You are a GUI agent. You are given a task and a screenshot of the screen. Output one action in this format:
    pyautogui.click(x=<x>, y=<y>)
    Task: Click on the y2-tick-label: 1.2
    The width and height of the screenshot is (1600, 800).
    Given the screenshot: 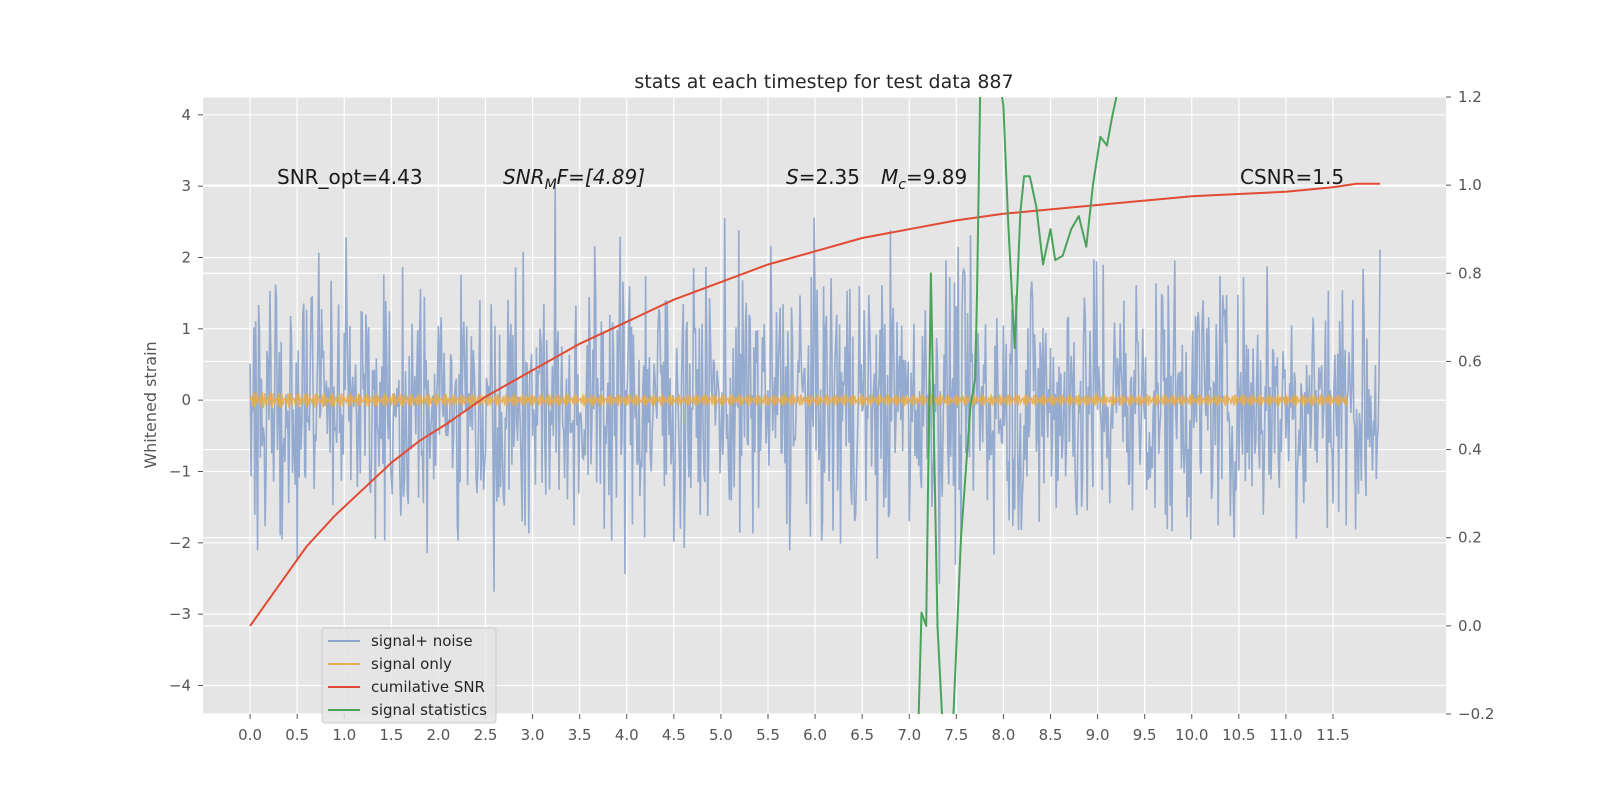 What is the action you would take?
    pyautogui.click(x=1470, y=97)
    